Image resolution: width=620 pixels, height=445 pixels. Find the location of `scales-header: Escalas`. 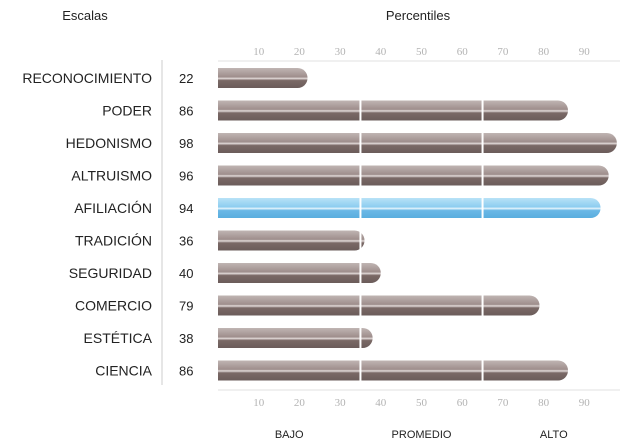

scales-header: Escalas is located at coordinates (85, 15).